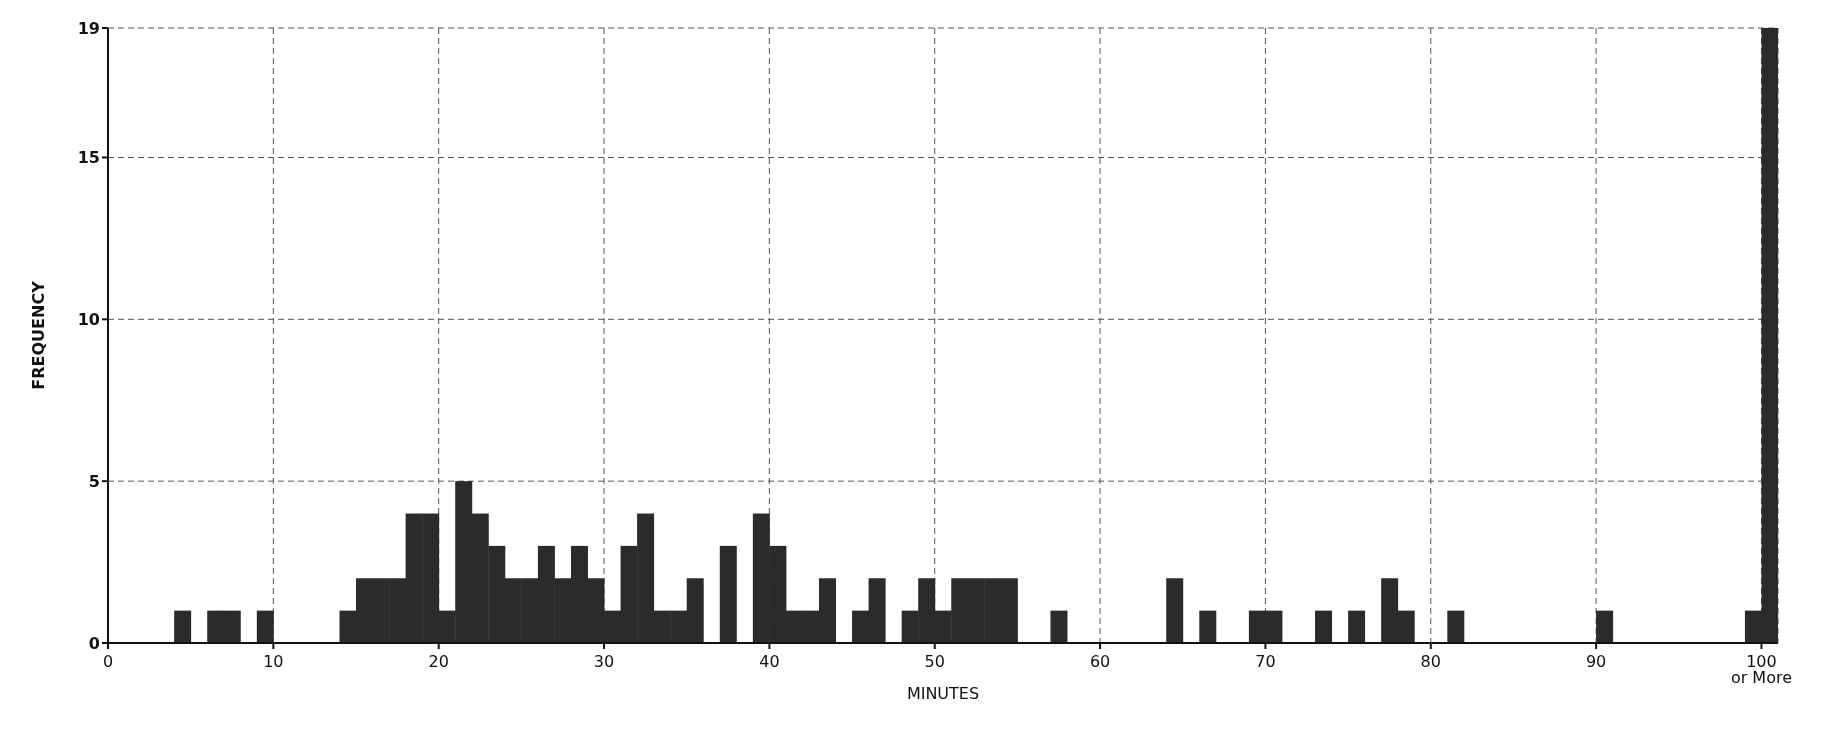 This screenshot has height=738, width=1830. Describe the element at coordinates (769, 661) in the screenshot. I see `x-tick-label: 40` at that location.